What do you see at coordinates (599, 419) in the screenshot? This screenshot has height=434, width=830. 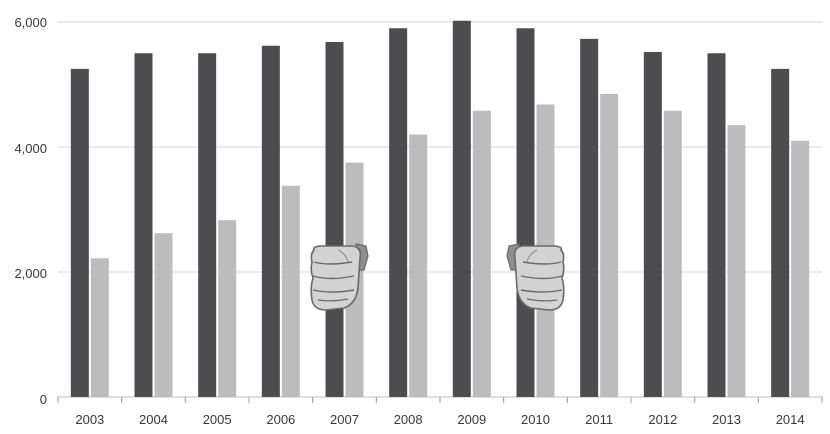 I see `x-tick-label: 2011` at bounding box center [599, 419].